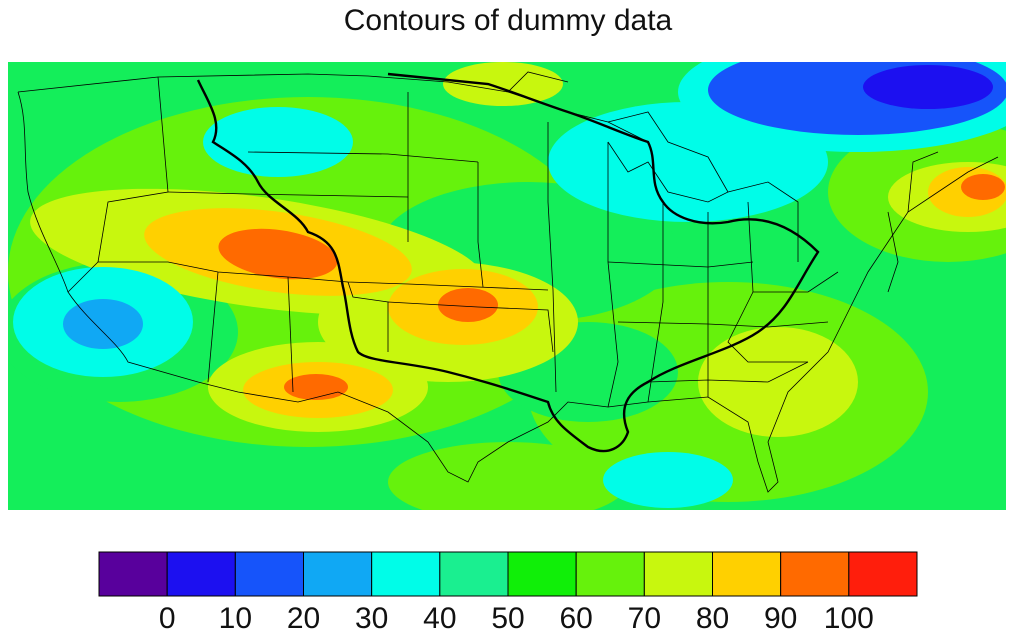  Describe the element at coordinates (468, 305) in the screenshot. I see `contour-band-90-100-oklahoma` at that location.